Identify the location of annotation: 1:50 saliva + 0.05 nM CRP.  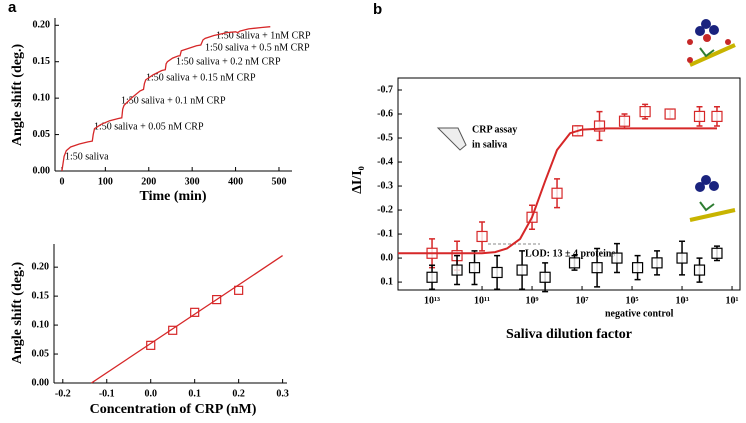
(149, 126).